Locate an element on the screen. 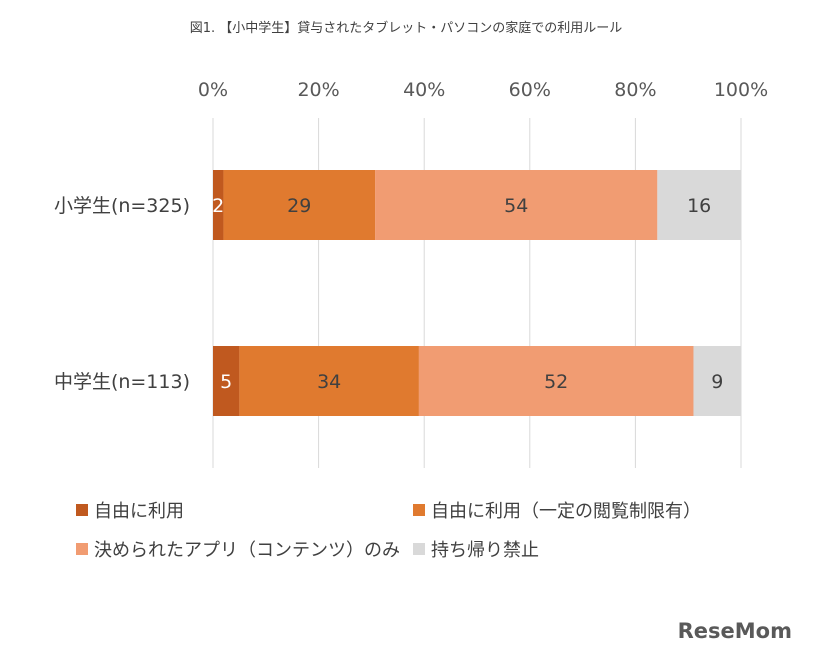 This screenshot has width=813, height=650. x-tick-label: 40% is located at coordinates (424, 90).